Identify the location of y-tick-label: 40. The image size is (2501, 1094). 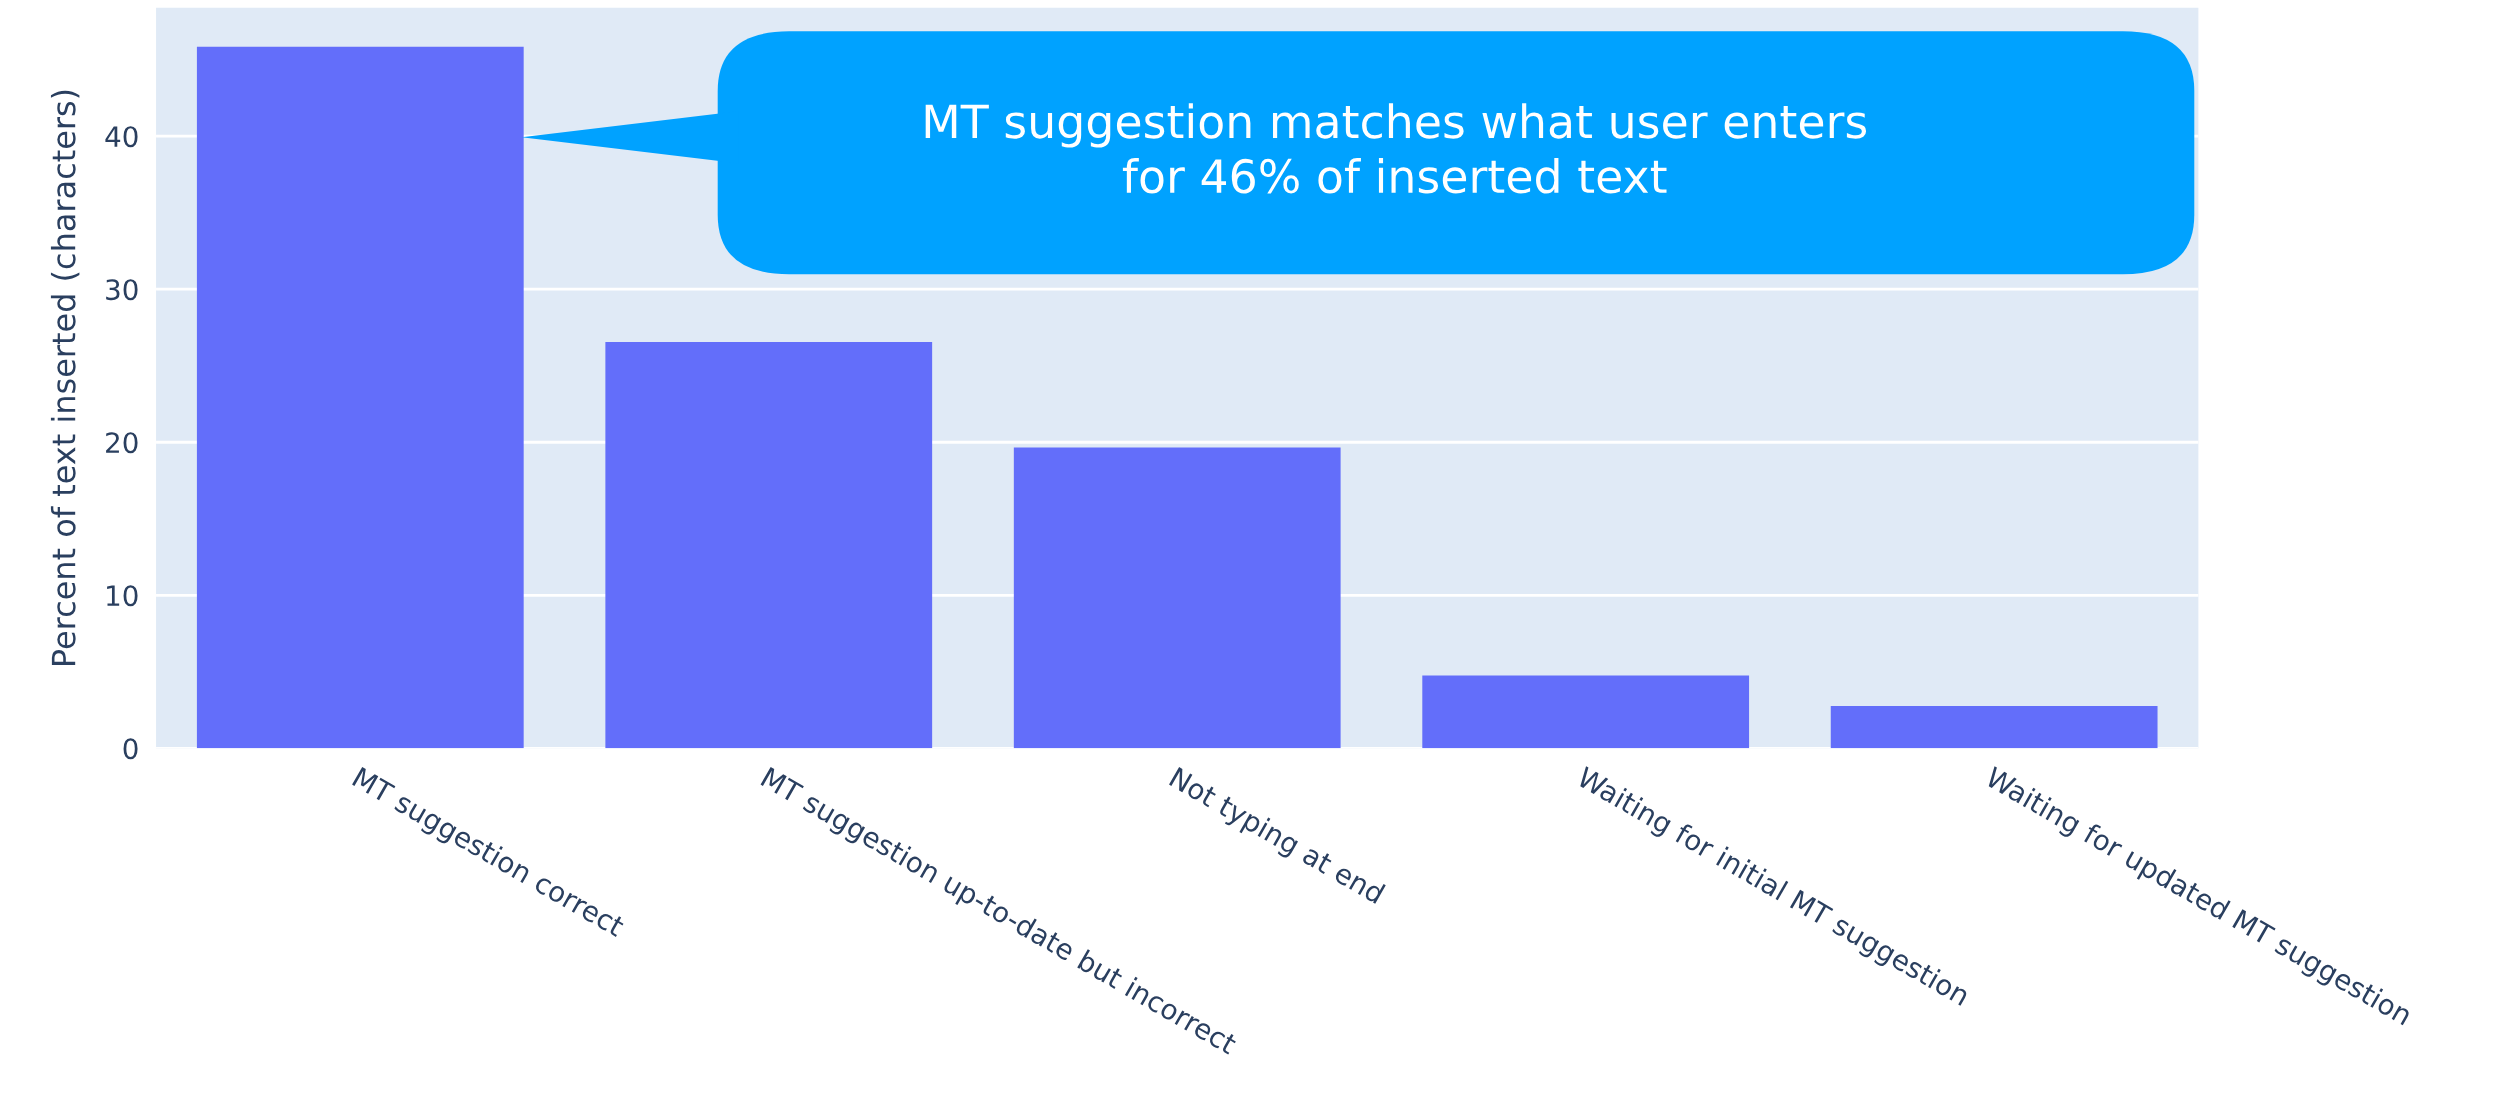
(121, 137).